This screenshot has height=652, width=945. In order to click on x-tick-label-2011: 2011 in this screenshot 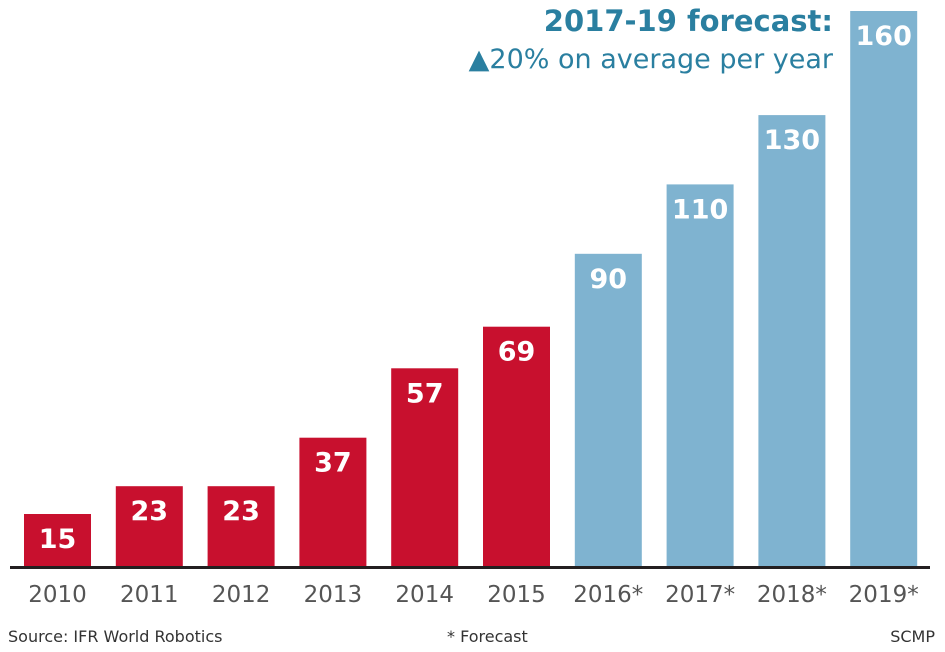, I will do `click(149, 595)`.